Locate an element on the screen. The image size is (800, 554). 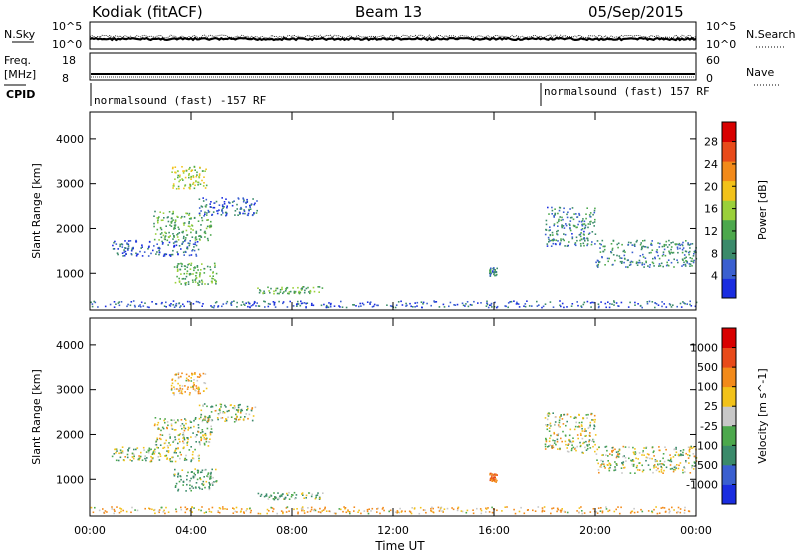
x-tick-label: 04:00 is located at coordinates (191, 530).